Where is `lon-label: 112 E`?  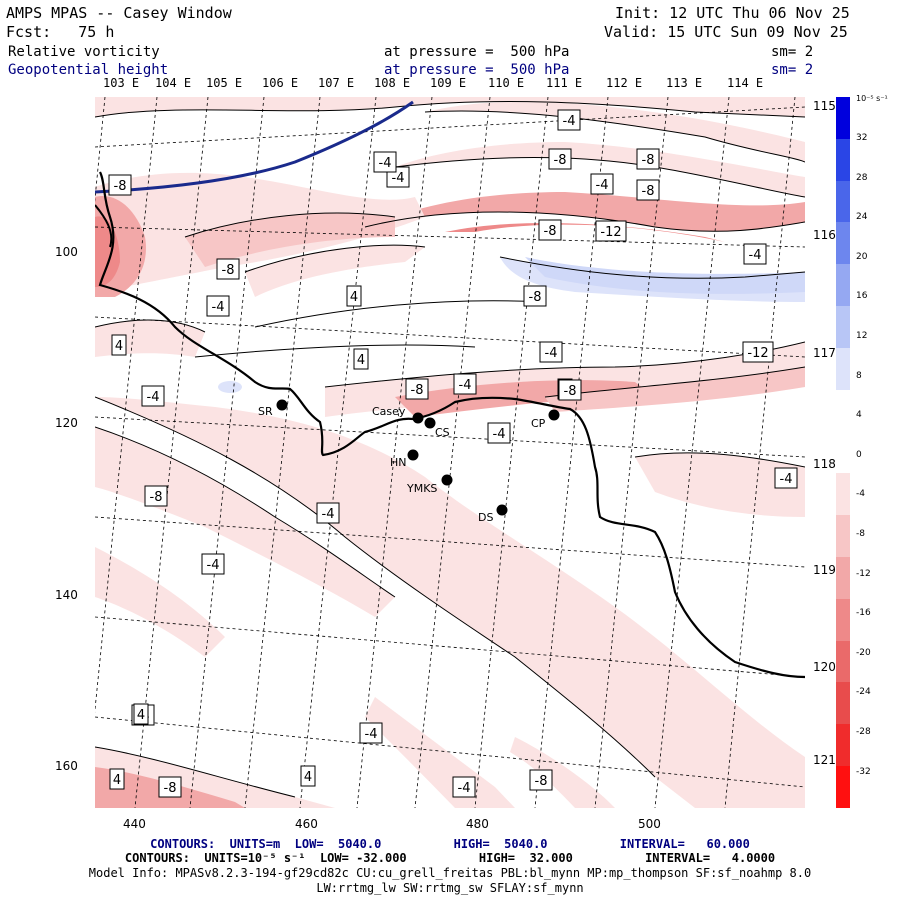 lon-label: 112 E is located at coordinates (624, 83).